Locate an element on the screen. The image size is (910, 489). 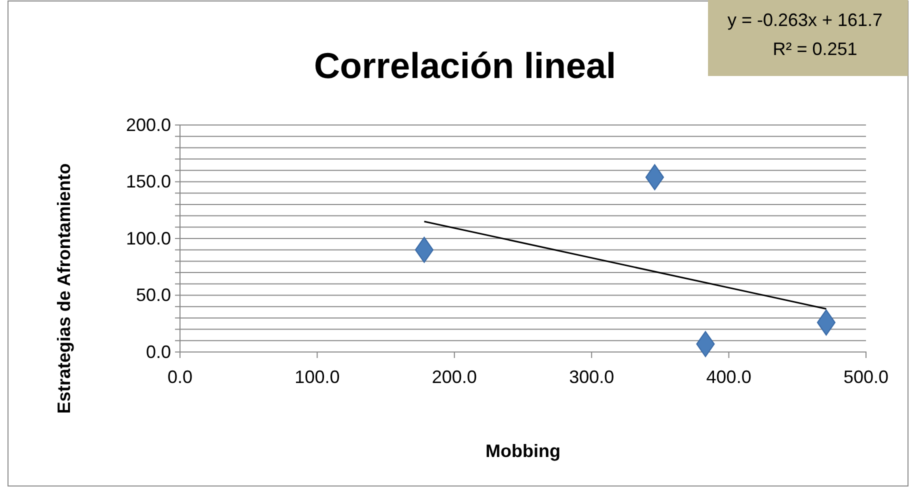
x-tick-label: 100.0 is located at coordinates (317, 376).